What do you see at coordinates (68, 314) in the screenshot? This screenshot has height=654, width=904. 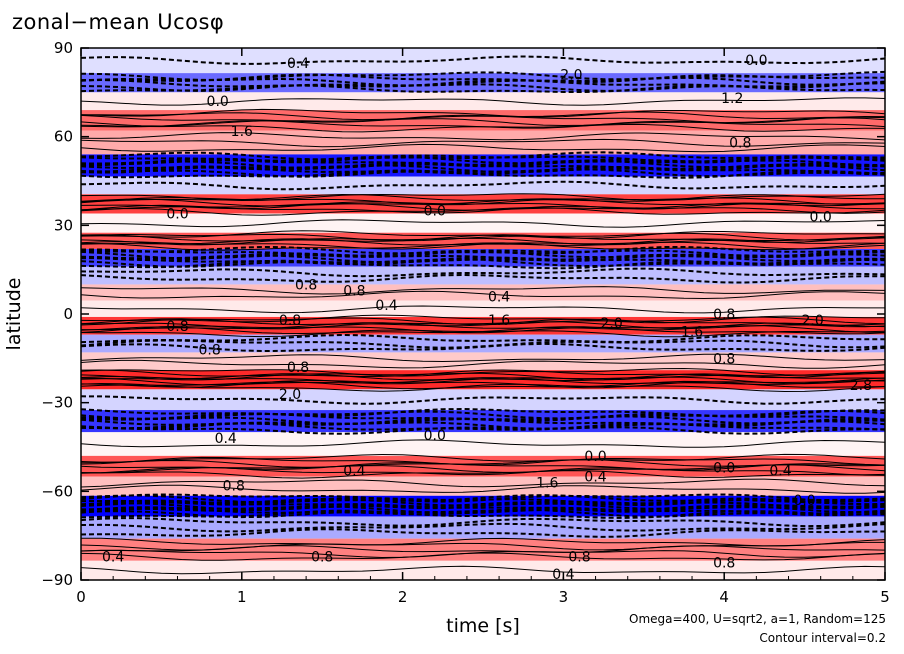 I see `y-tick-label: 0` at bounding box center [68, 314].